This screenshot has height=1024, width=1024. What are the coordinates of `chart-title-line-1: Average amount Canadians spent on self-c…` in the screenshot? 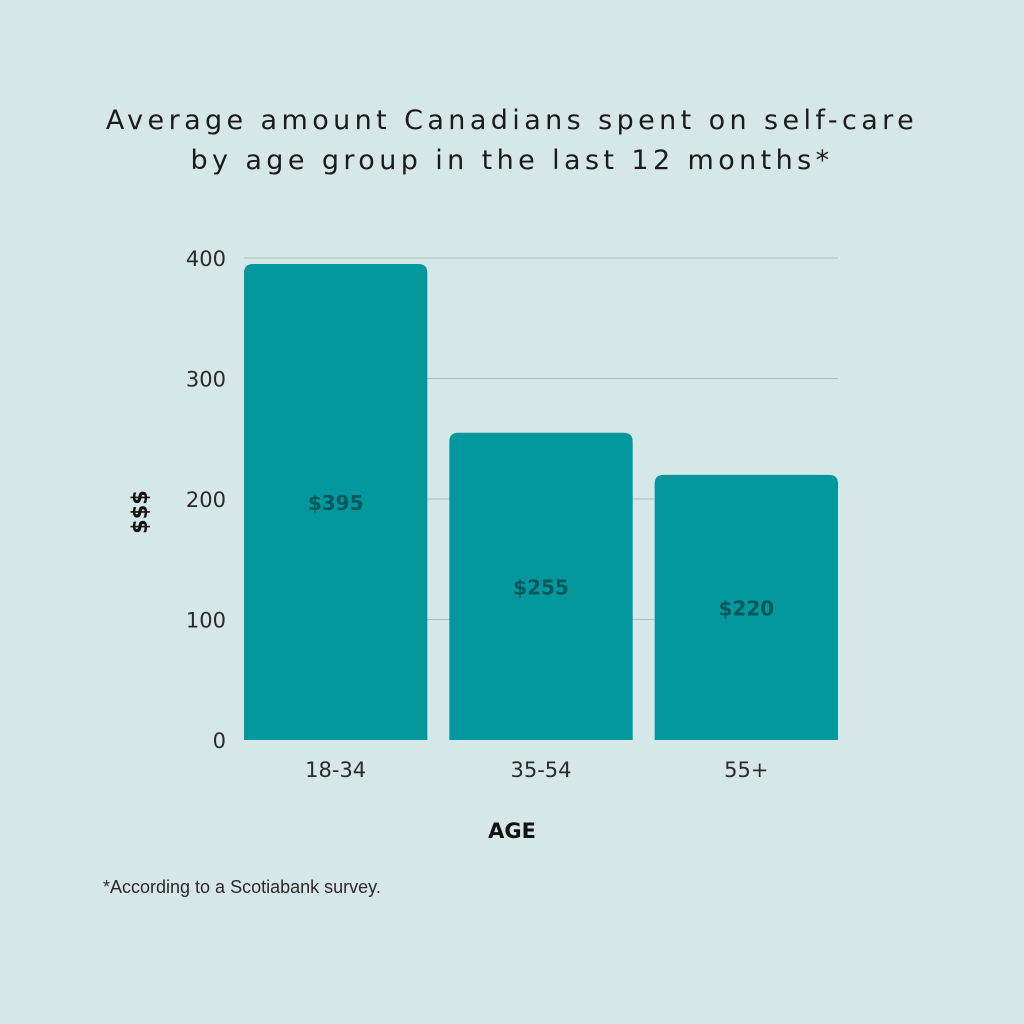 It's located at (512, 120).